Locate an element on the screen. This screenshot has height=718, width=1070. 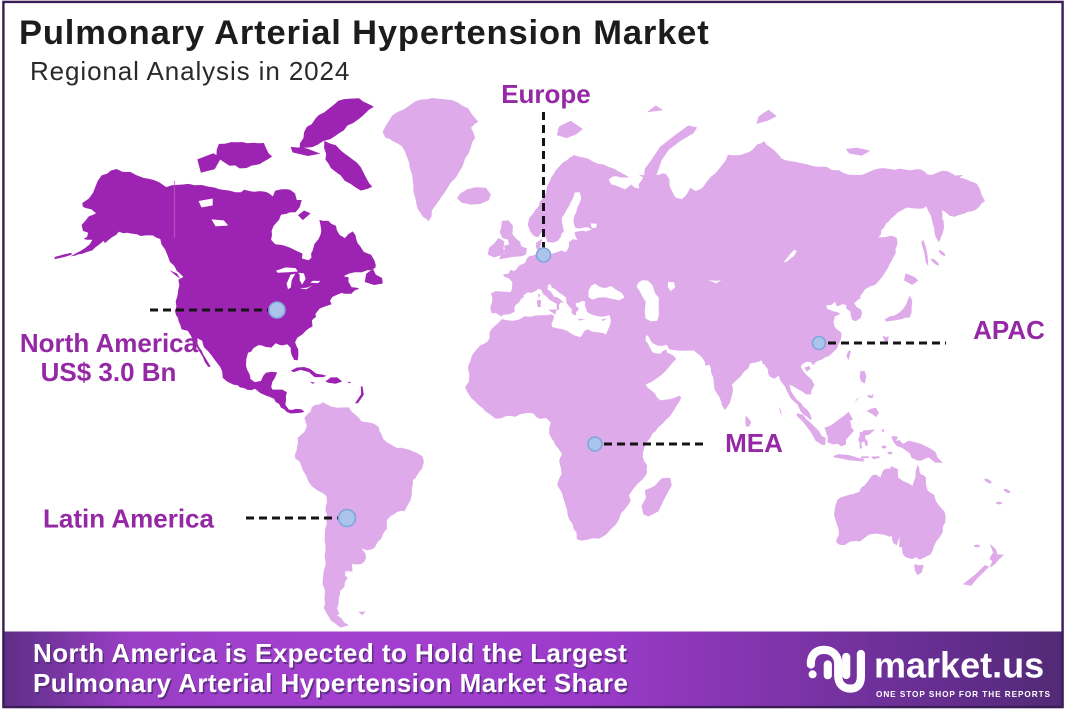
svg-text: Latin America is located at coordinates (129, 519).